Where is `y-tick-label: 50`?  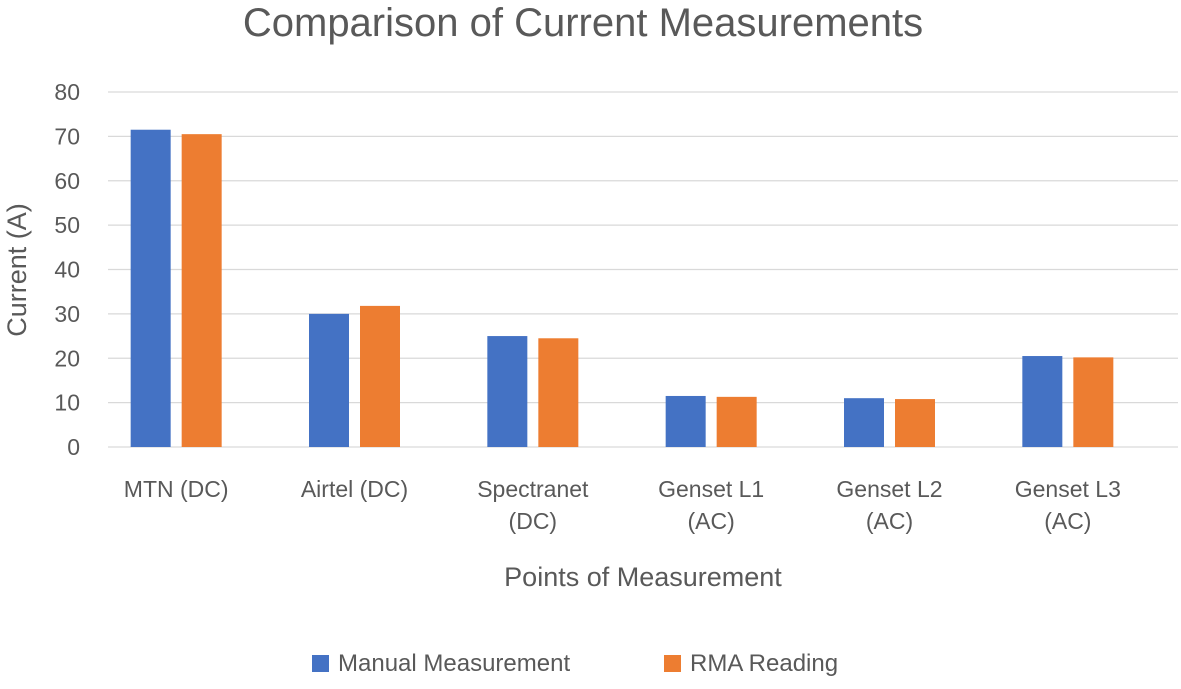
y-tick-label: 50 is located at coordinates (67, 225).